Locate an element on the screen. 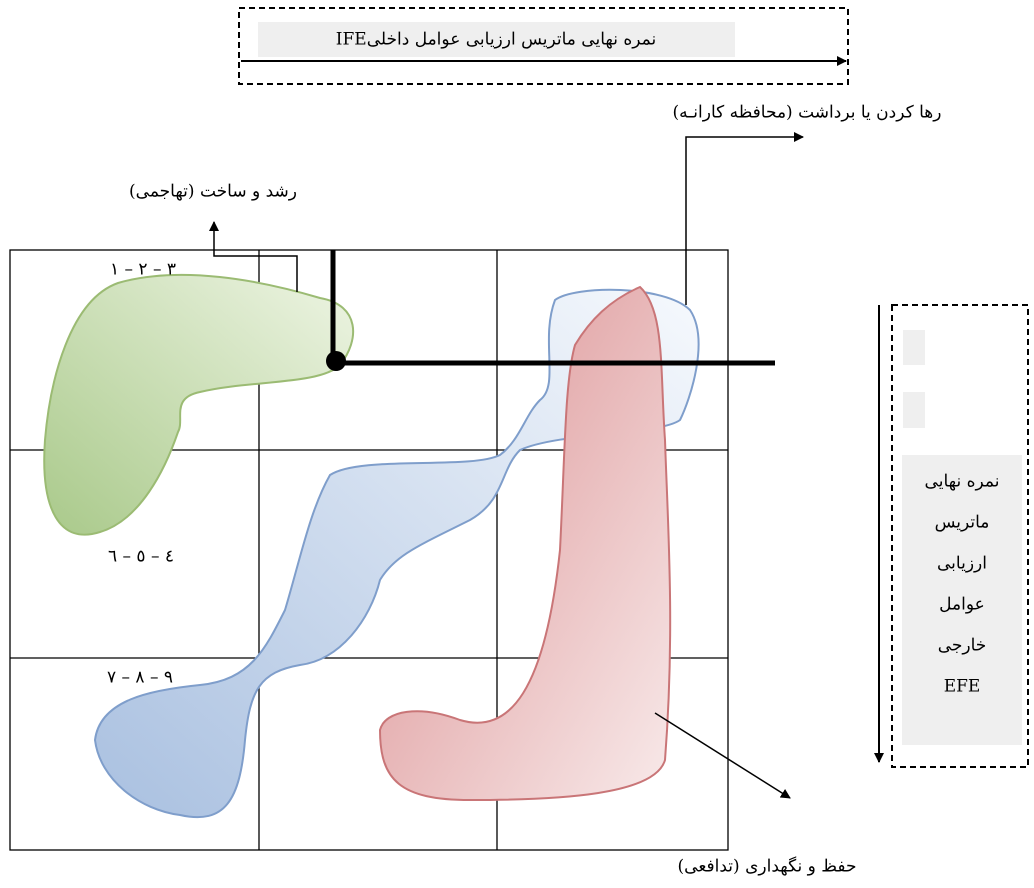 The image size is (1034, 888). harvest-arrow is located at coordinates (744, 218).